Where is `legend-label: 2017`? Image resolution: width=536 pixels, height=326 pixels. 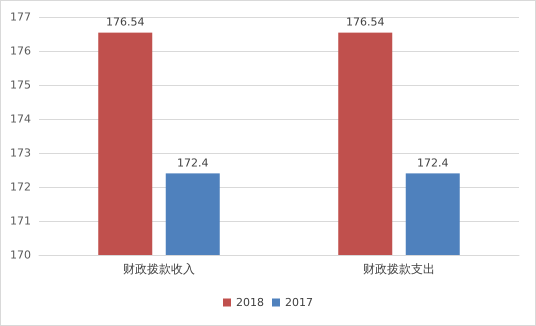
legend-label: 2017 is located at coordinates (299, 302).